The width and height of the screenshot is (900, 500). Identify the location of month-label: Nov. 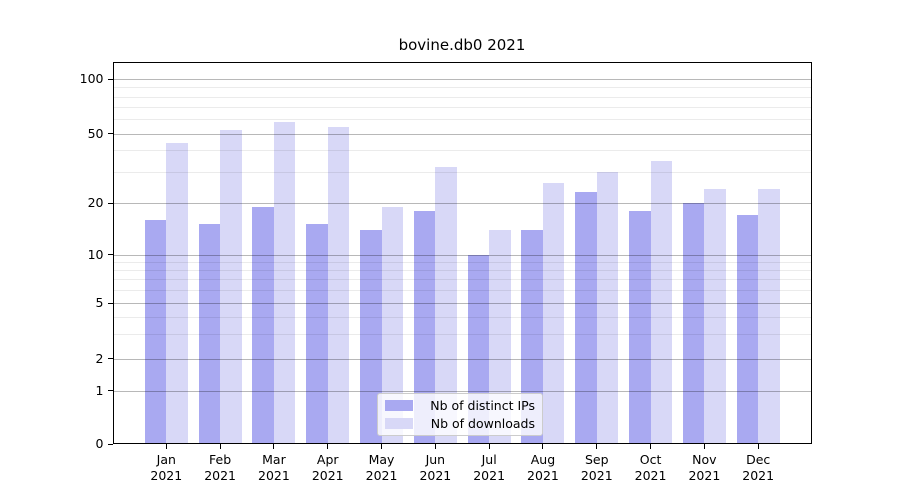
(704, 459).